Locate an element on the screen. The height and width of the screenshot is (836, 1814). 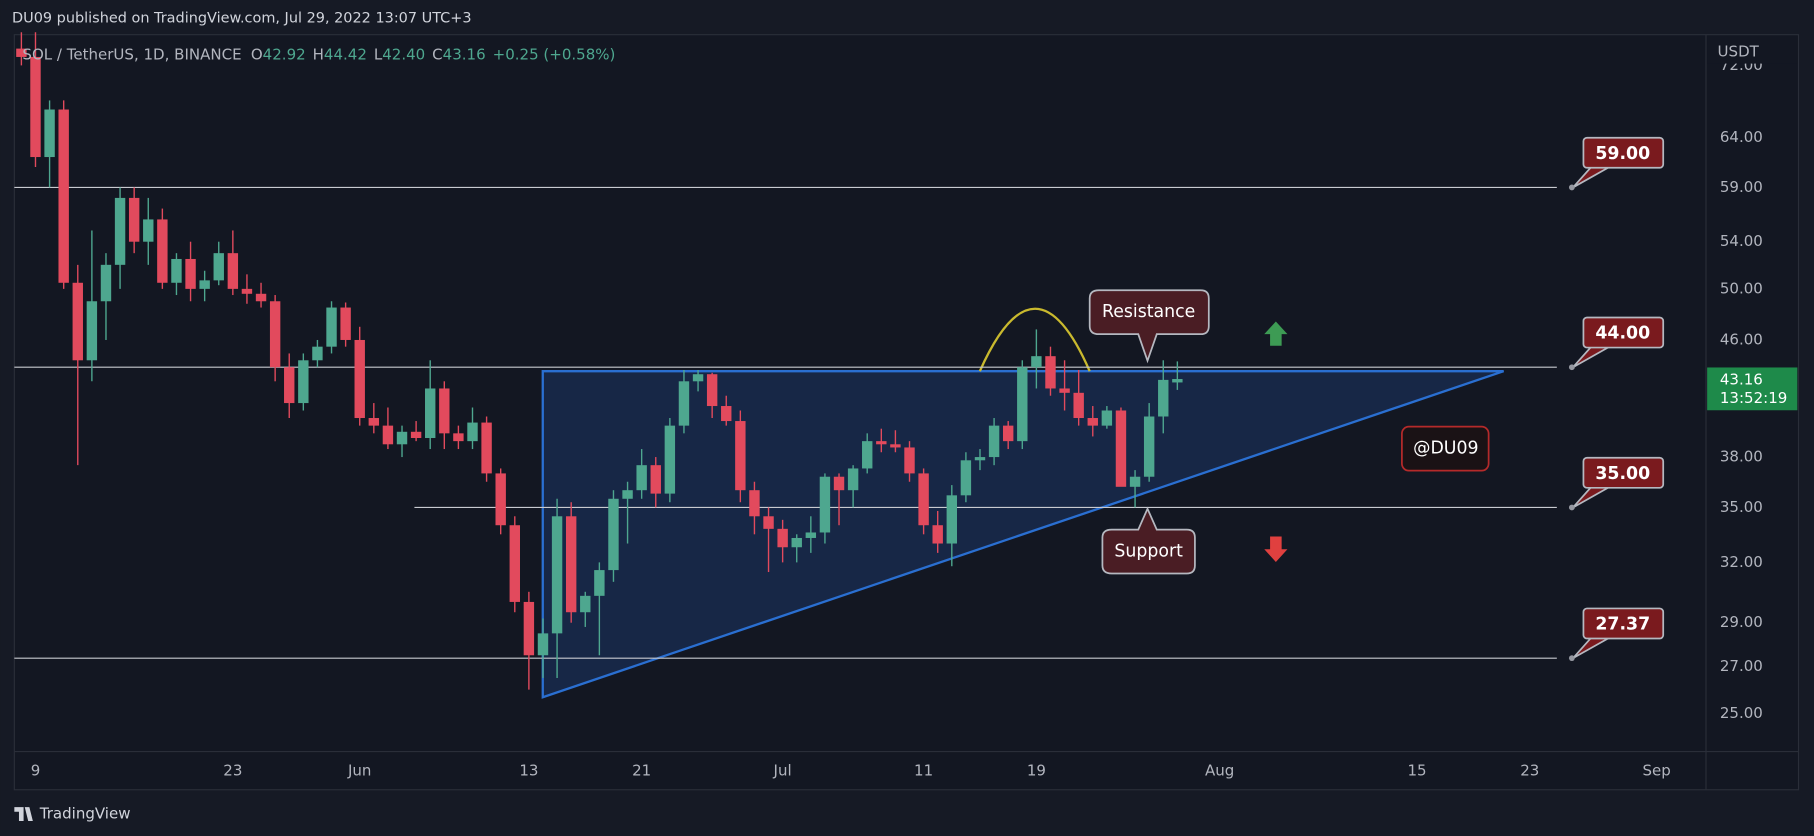
brand: TradingView is located at coordinates (85, 814).